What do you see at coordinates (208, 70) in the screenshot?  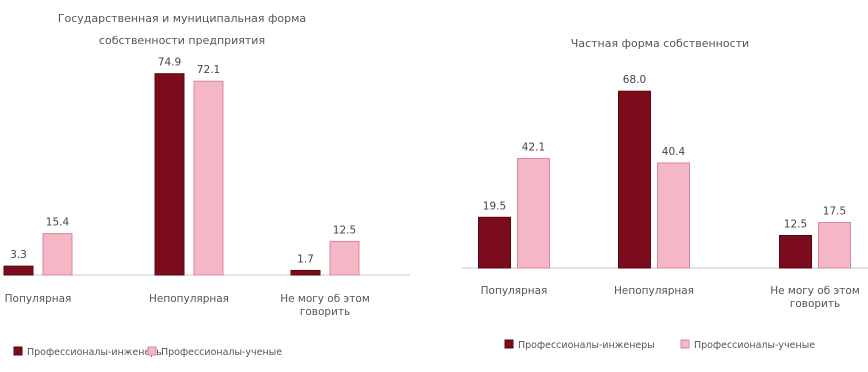 I see `data-label: 72.1` at bounding box center [208, 70].